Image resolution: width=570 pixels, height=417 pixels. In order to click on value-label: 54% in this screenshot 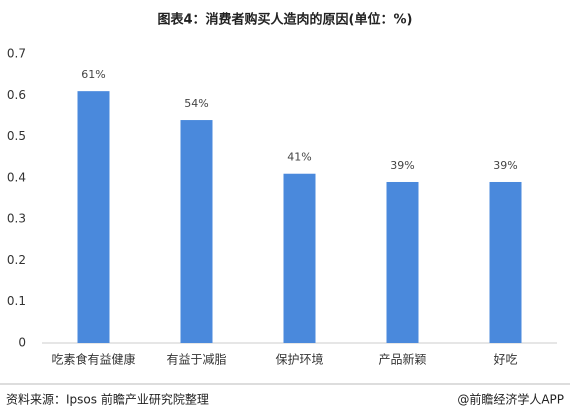, I will do `click(196, 103)`.